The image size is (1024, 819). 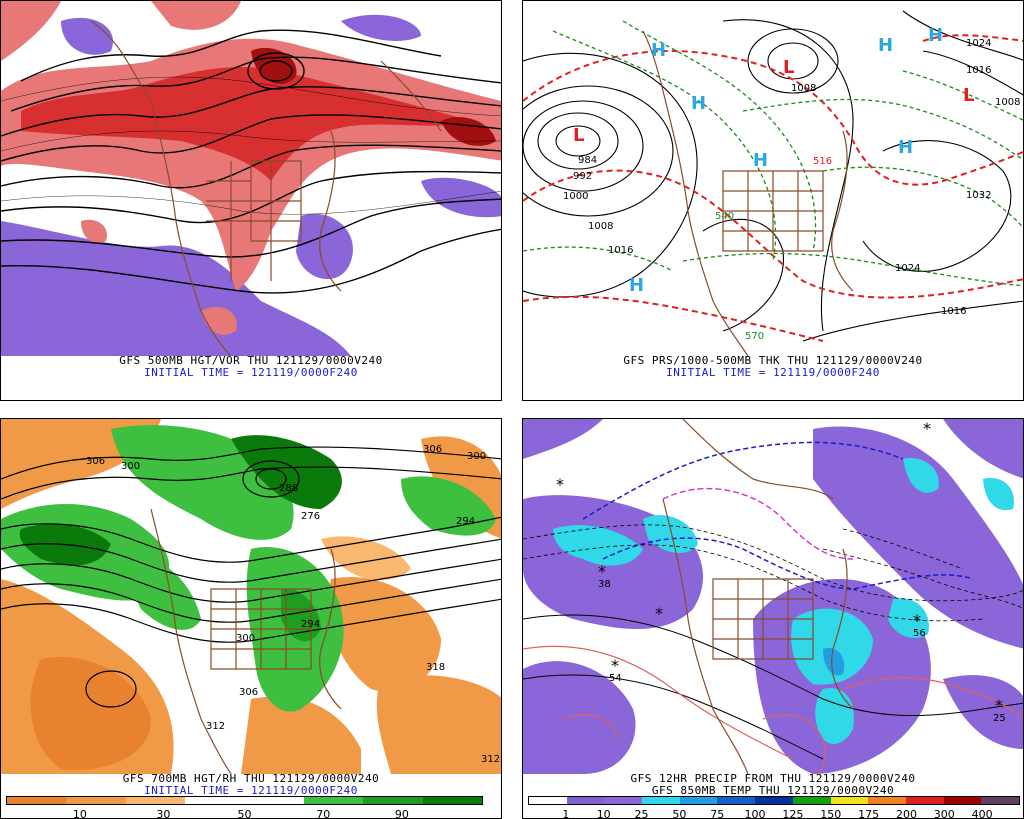 What do you see at coordinates (978, 195) in the screenshot?
I see `isobar-label: 1032` at bounding box center [978, 195].